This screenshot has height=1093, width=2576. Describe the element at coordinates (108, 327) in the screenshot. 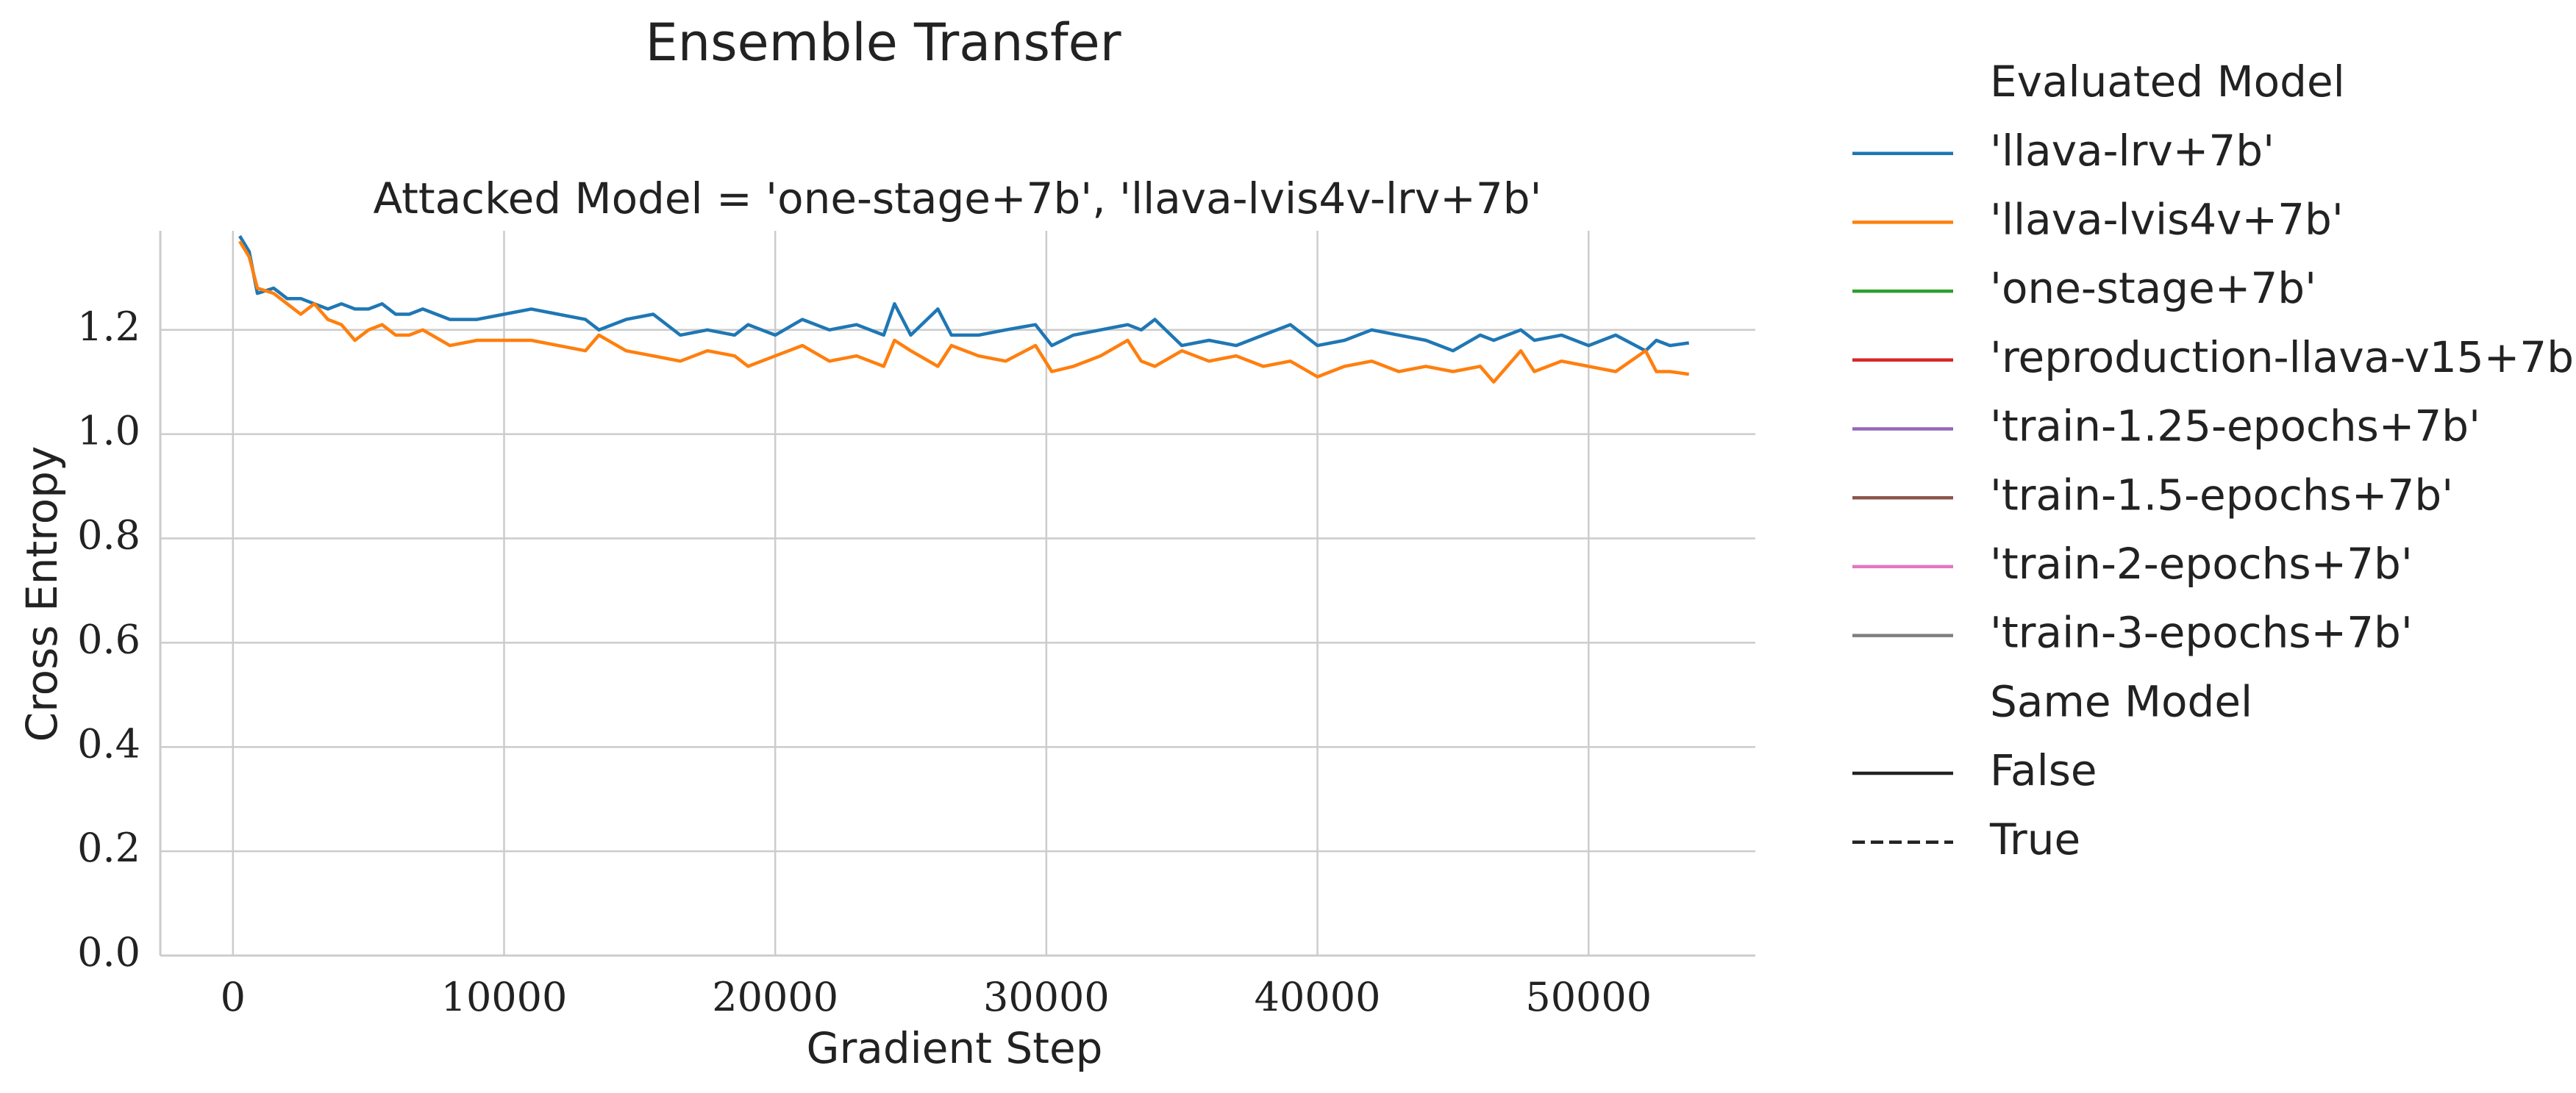

I see `y-tick-label: 1.2` at that location.